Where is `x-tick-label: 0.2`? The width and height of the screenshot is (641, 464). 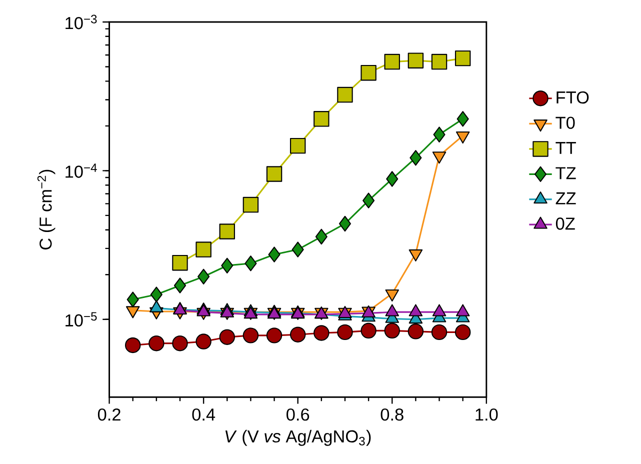 x-tick-label: 0.2 is located at coordinates (109, 414).